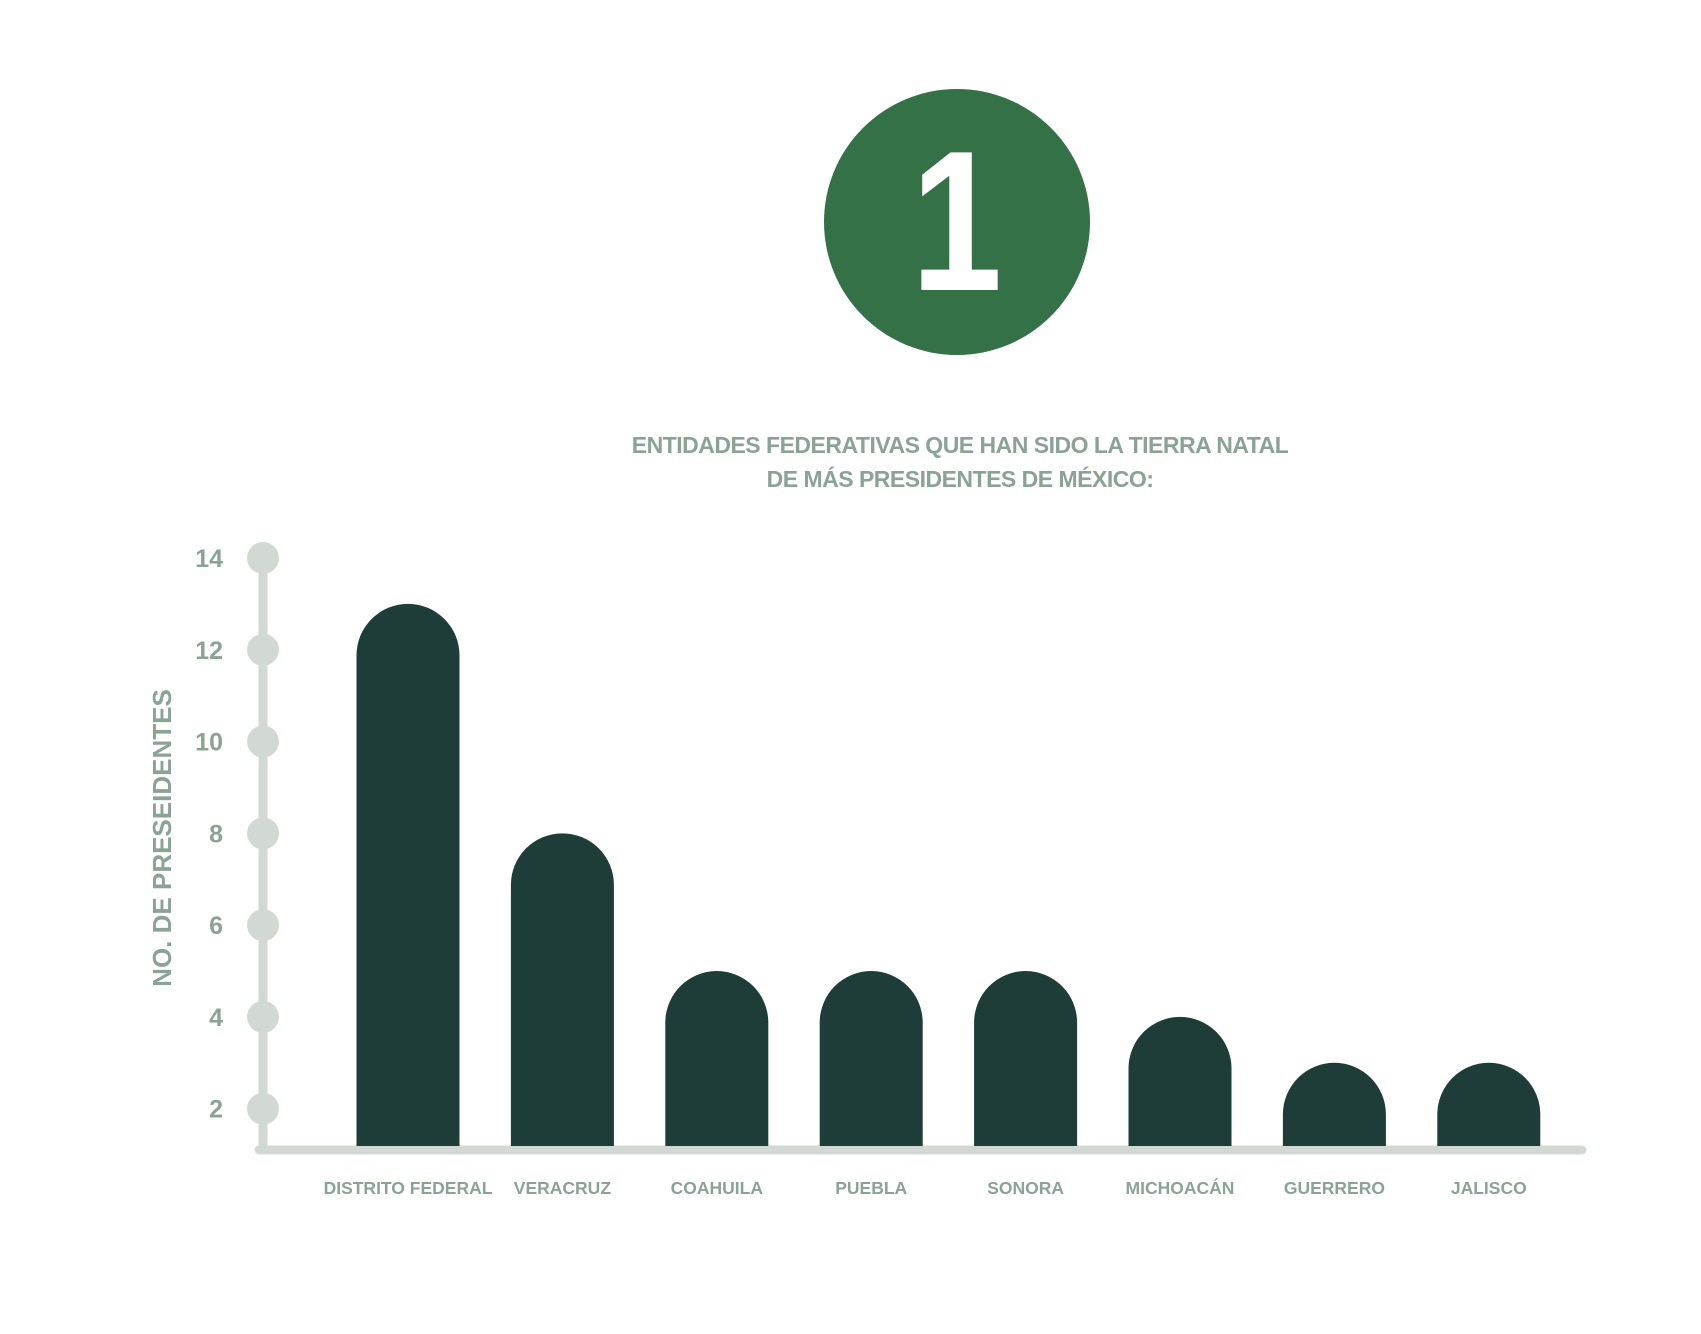 The image size is (1701, 1334). Describe the element at coordinates (563, 1188) in the screenshot. I see `x-category-label: VERACRUZ` at that location.